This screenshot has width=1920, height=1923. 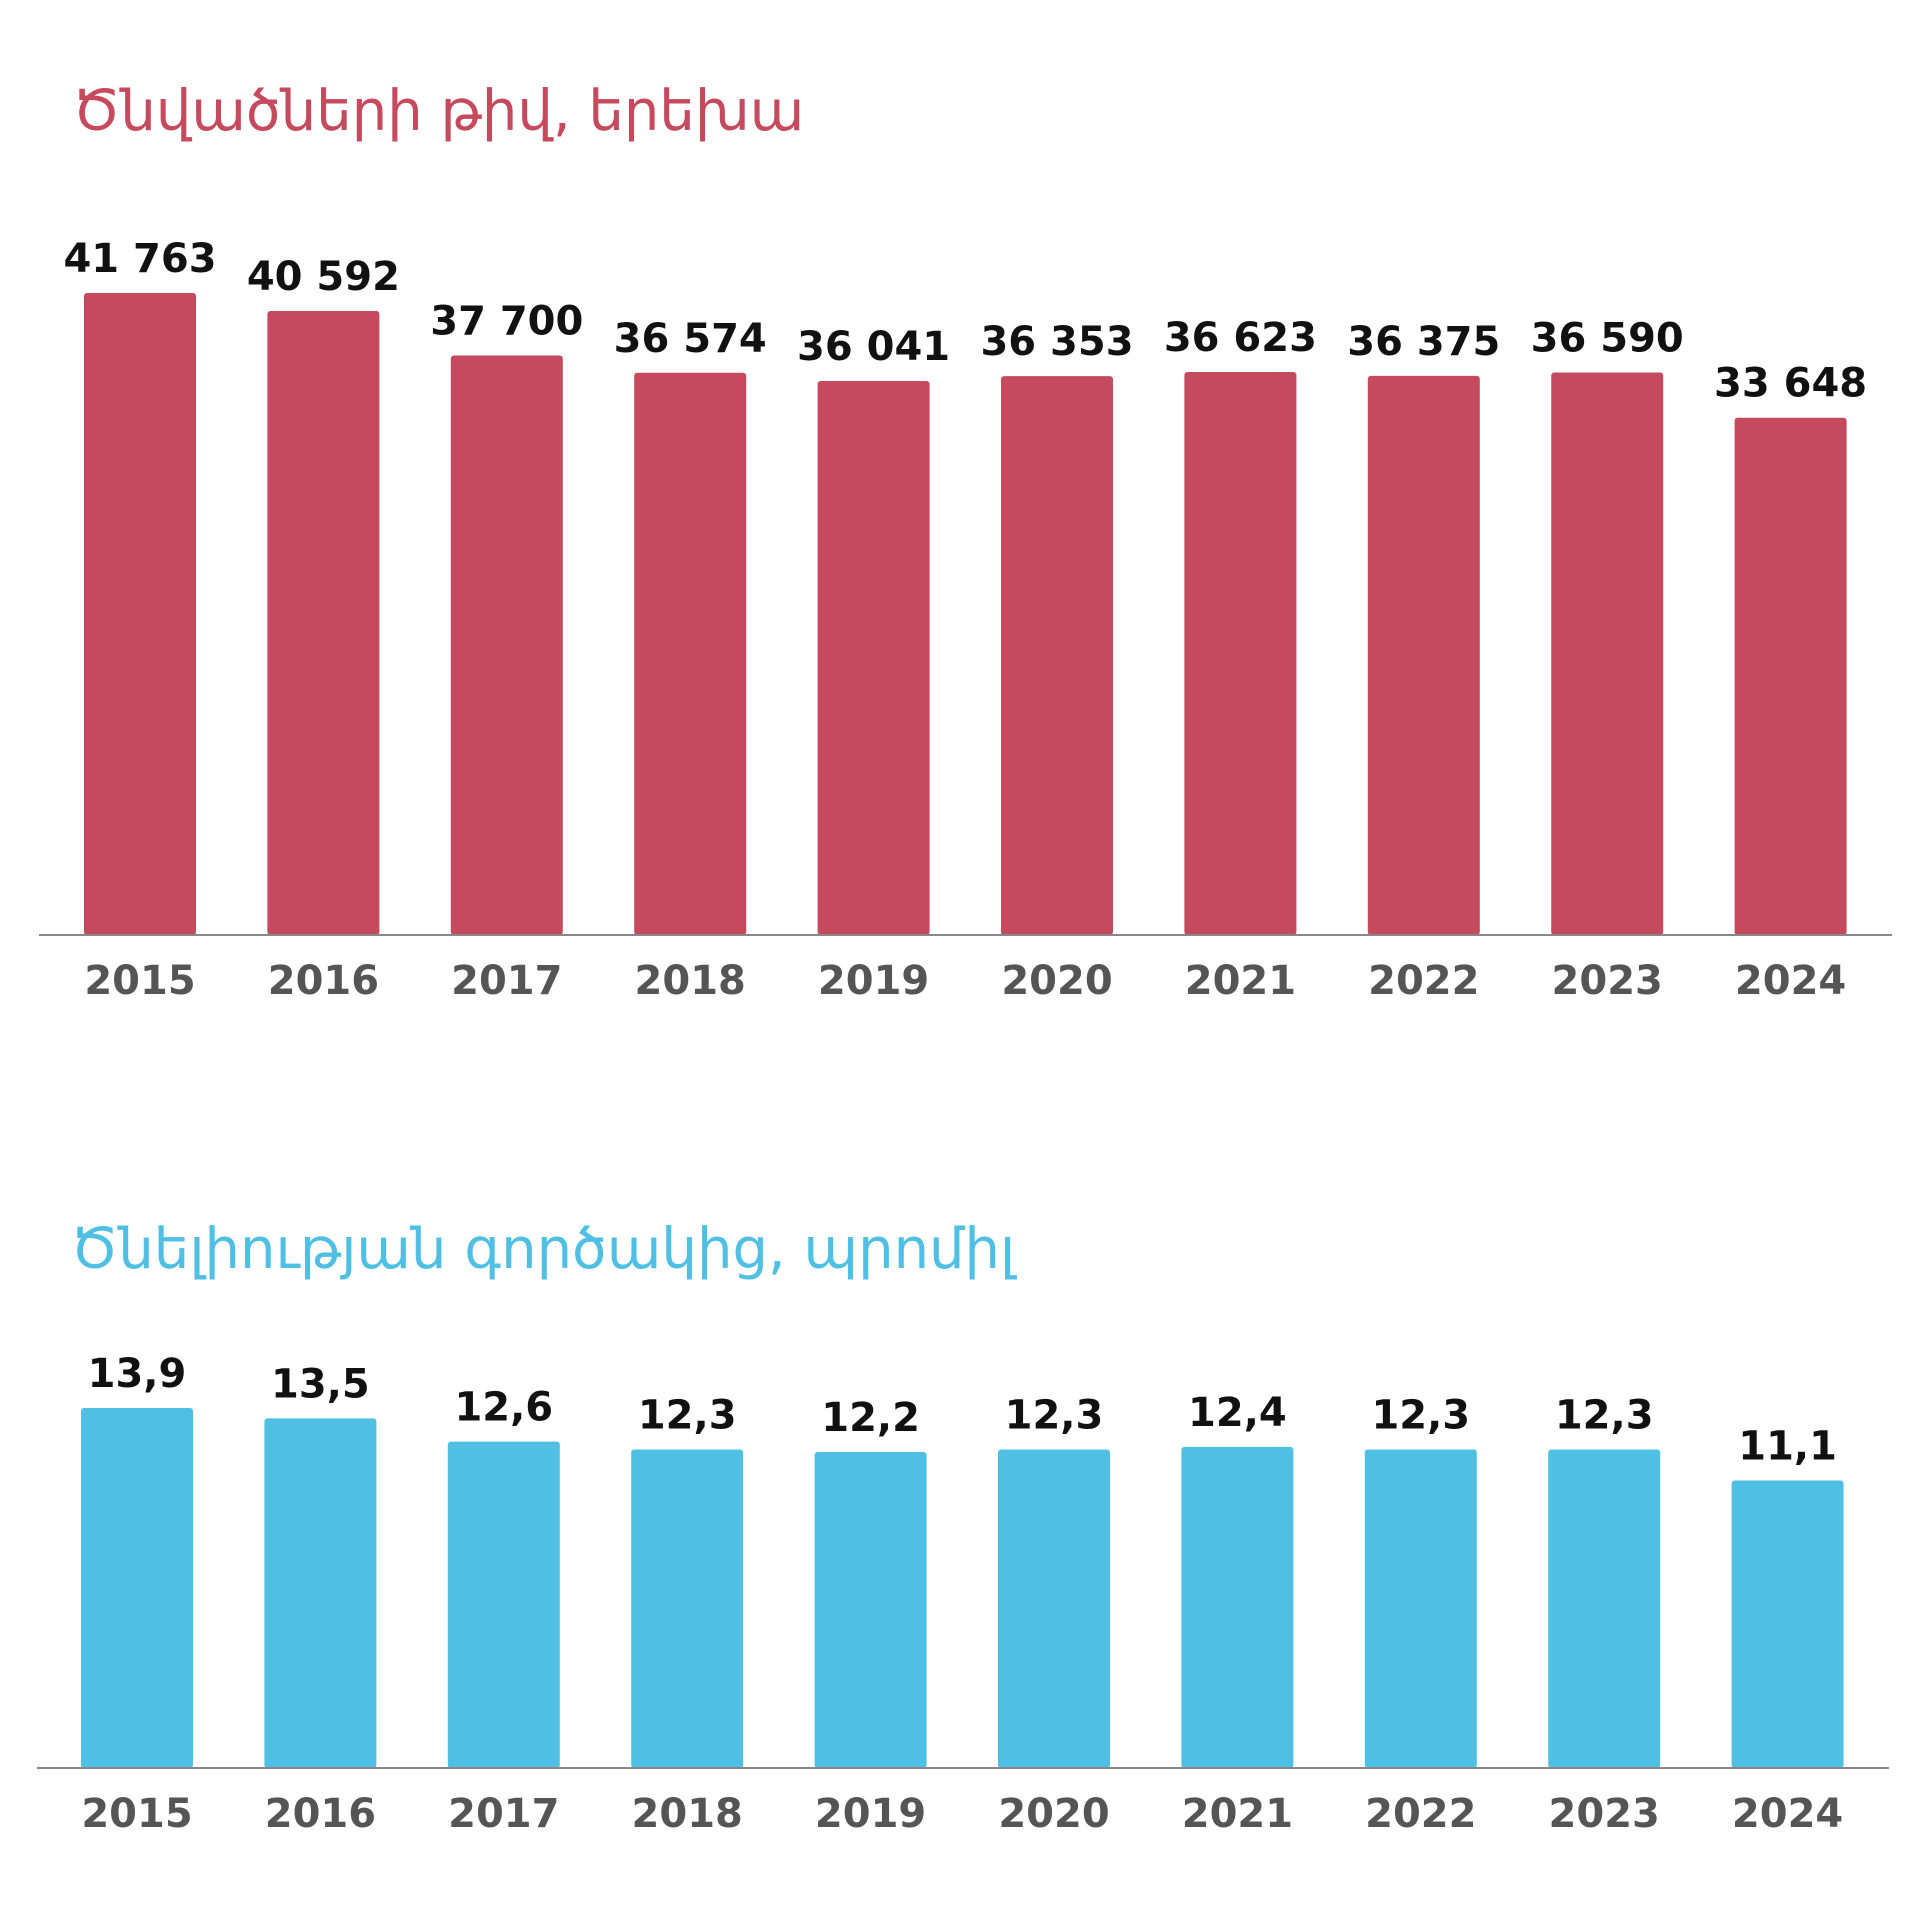 What do you see at coordinates (870, 1418) in the screenshot?
I see `value-label: 12,2` at bounding box center [870, 1418].